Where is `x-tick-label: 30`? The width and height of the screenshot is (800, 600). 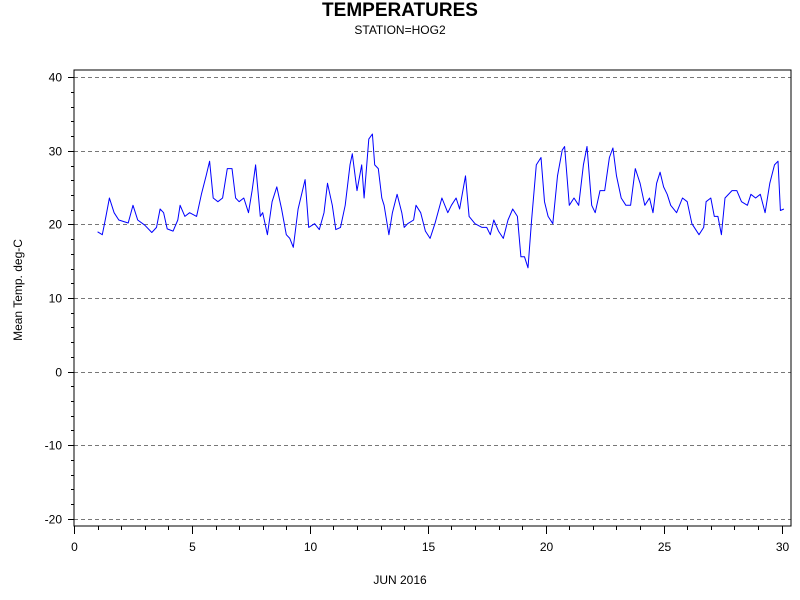
x-tick-label: 30 is located at coordinates (783, 547).